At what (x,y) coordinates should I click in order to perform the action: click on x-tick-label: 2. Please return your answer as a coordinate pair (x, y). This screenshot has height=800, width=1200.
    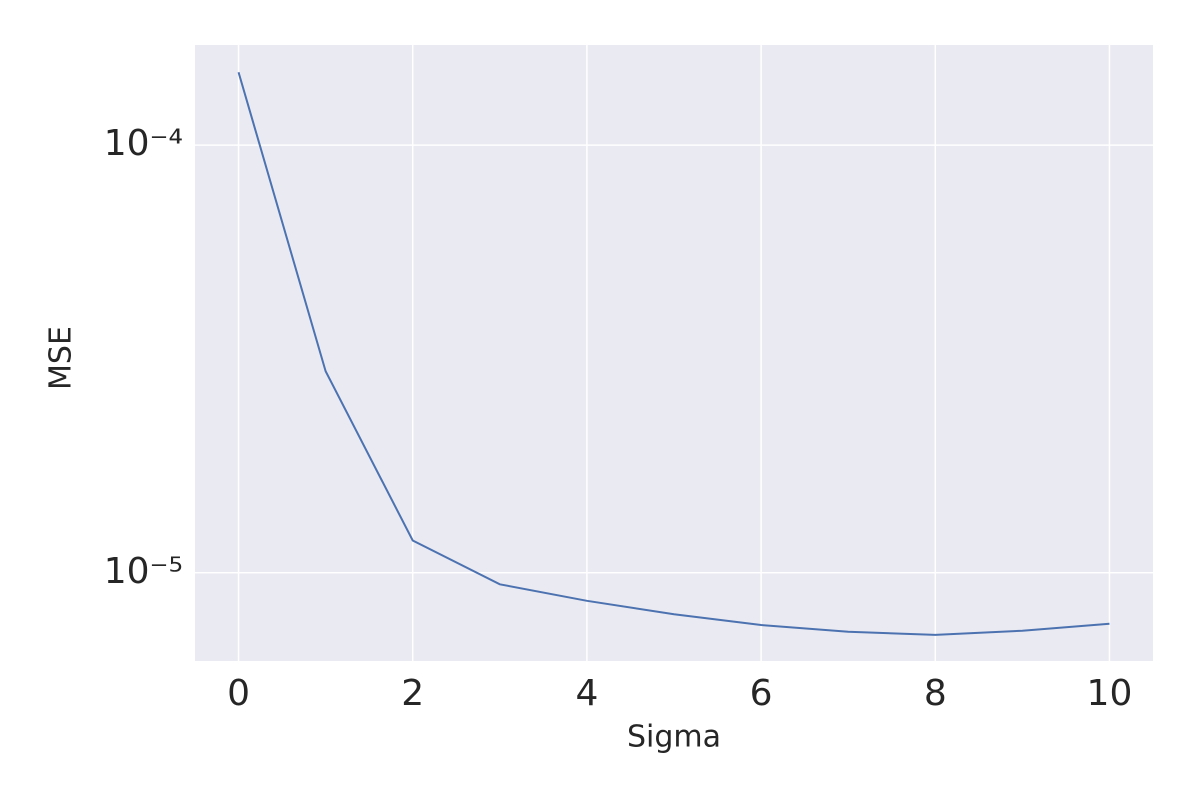
    Looking at the image, I should click on (412, 693).